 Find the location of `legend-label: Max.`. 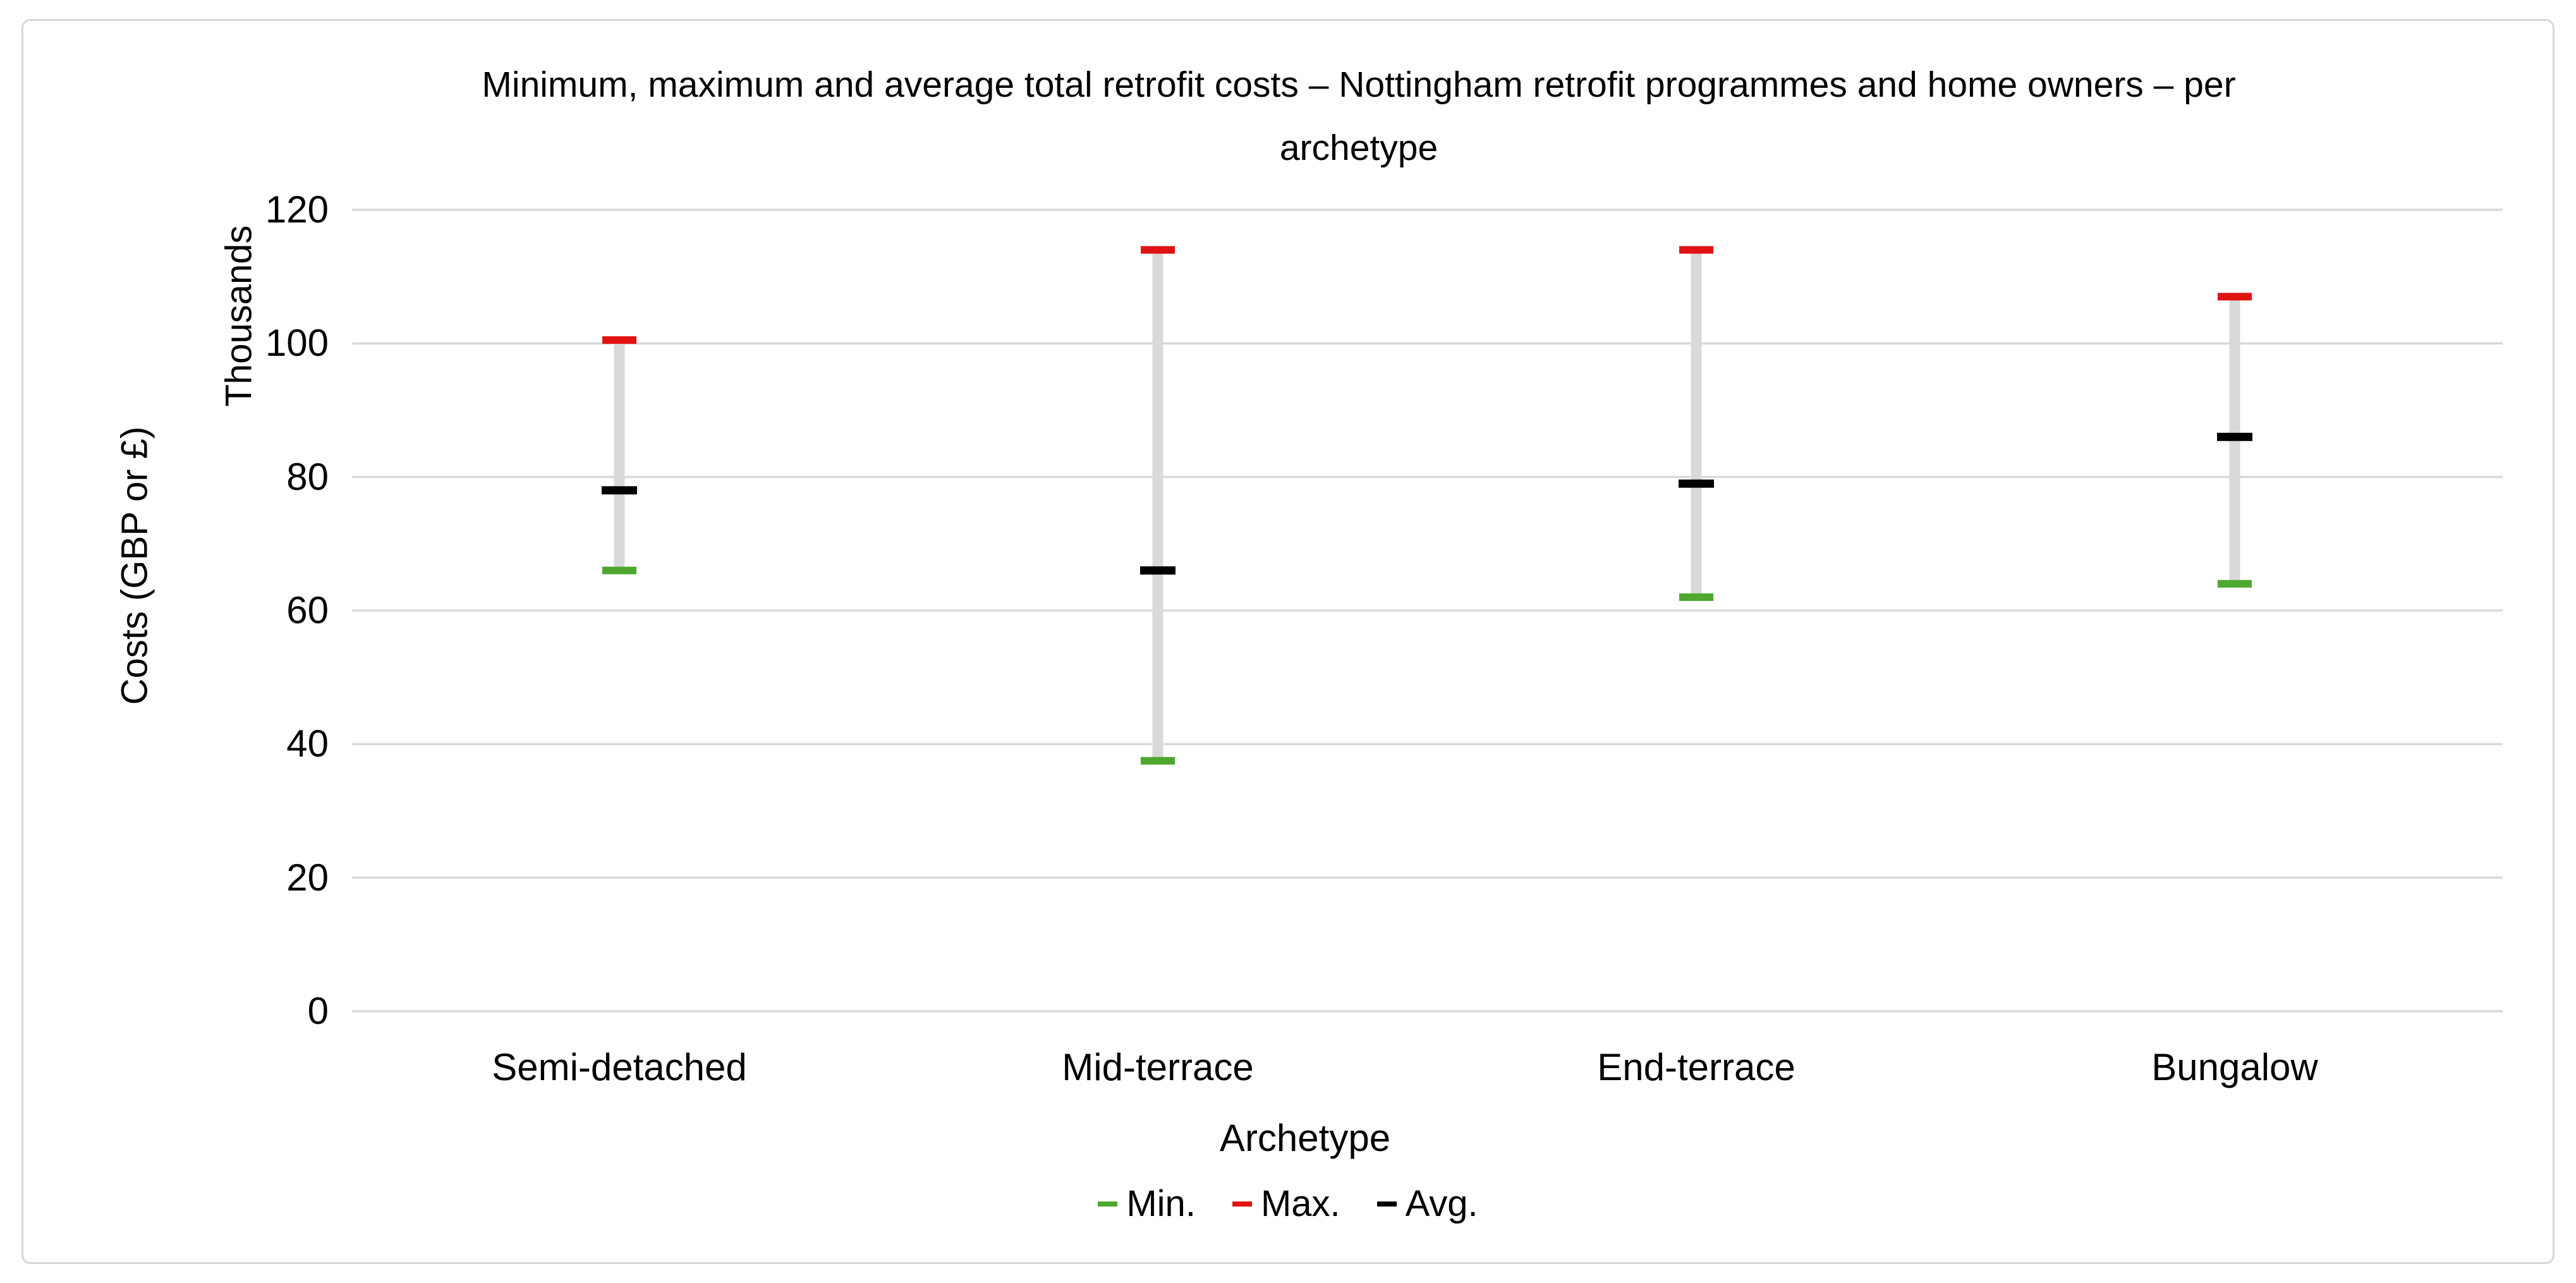

legend-label: Max. is located at coordinates (1300, 1203).